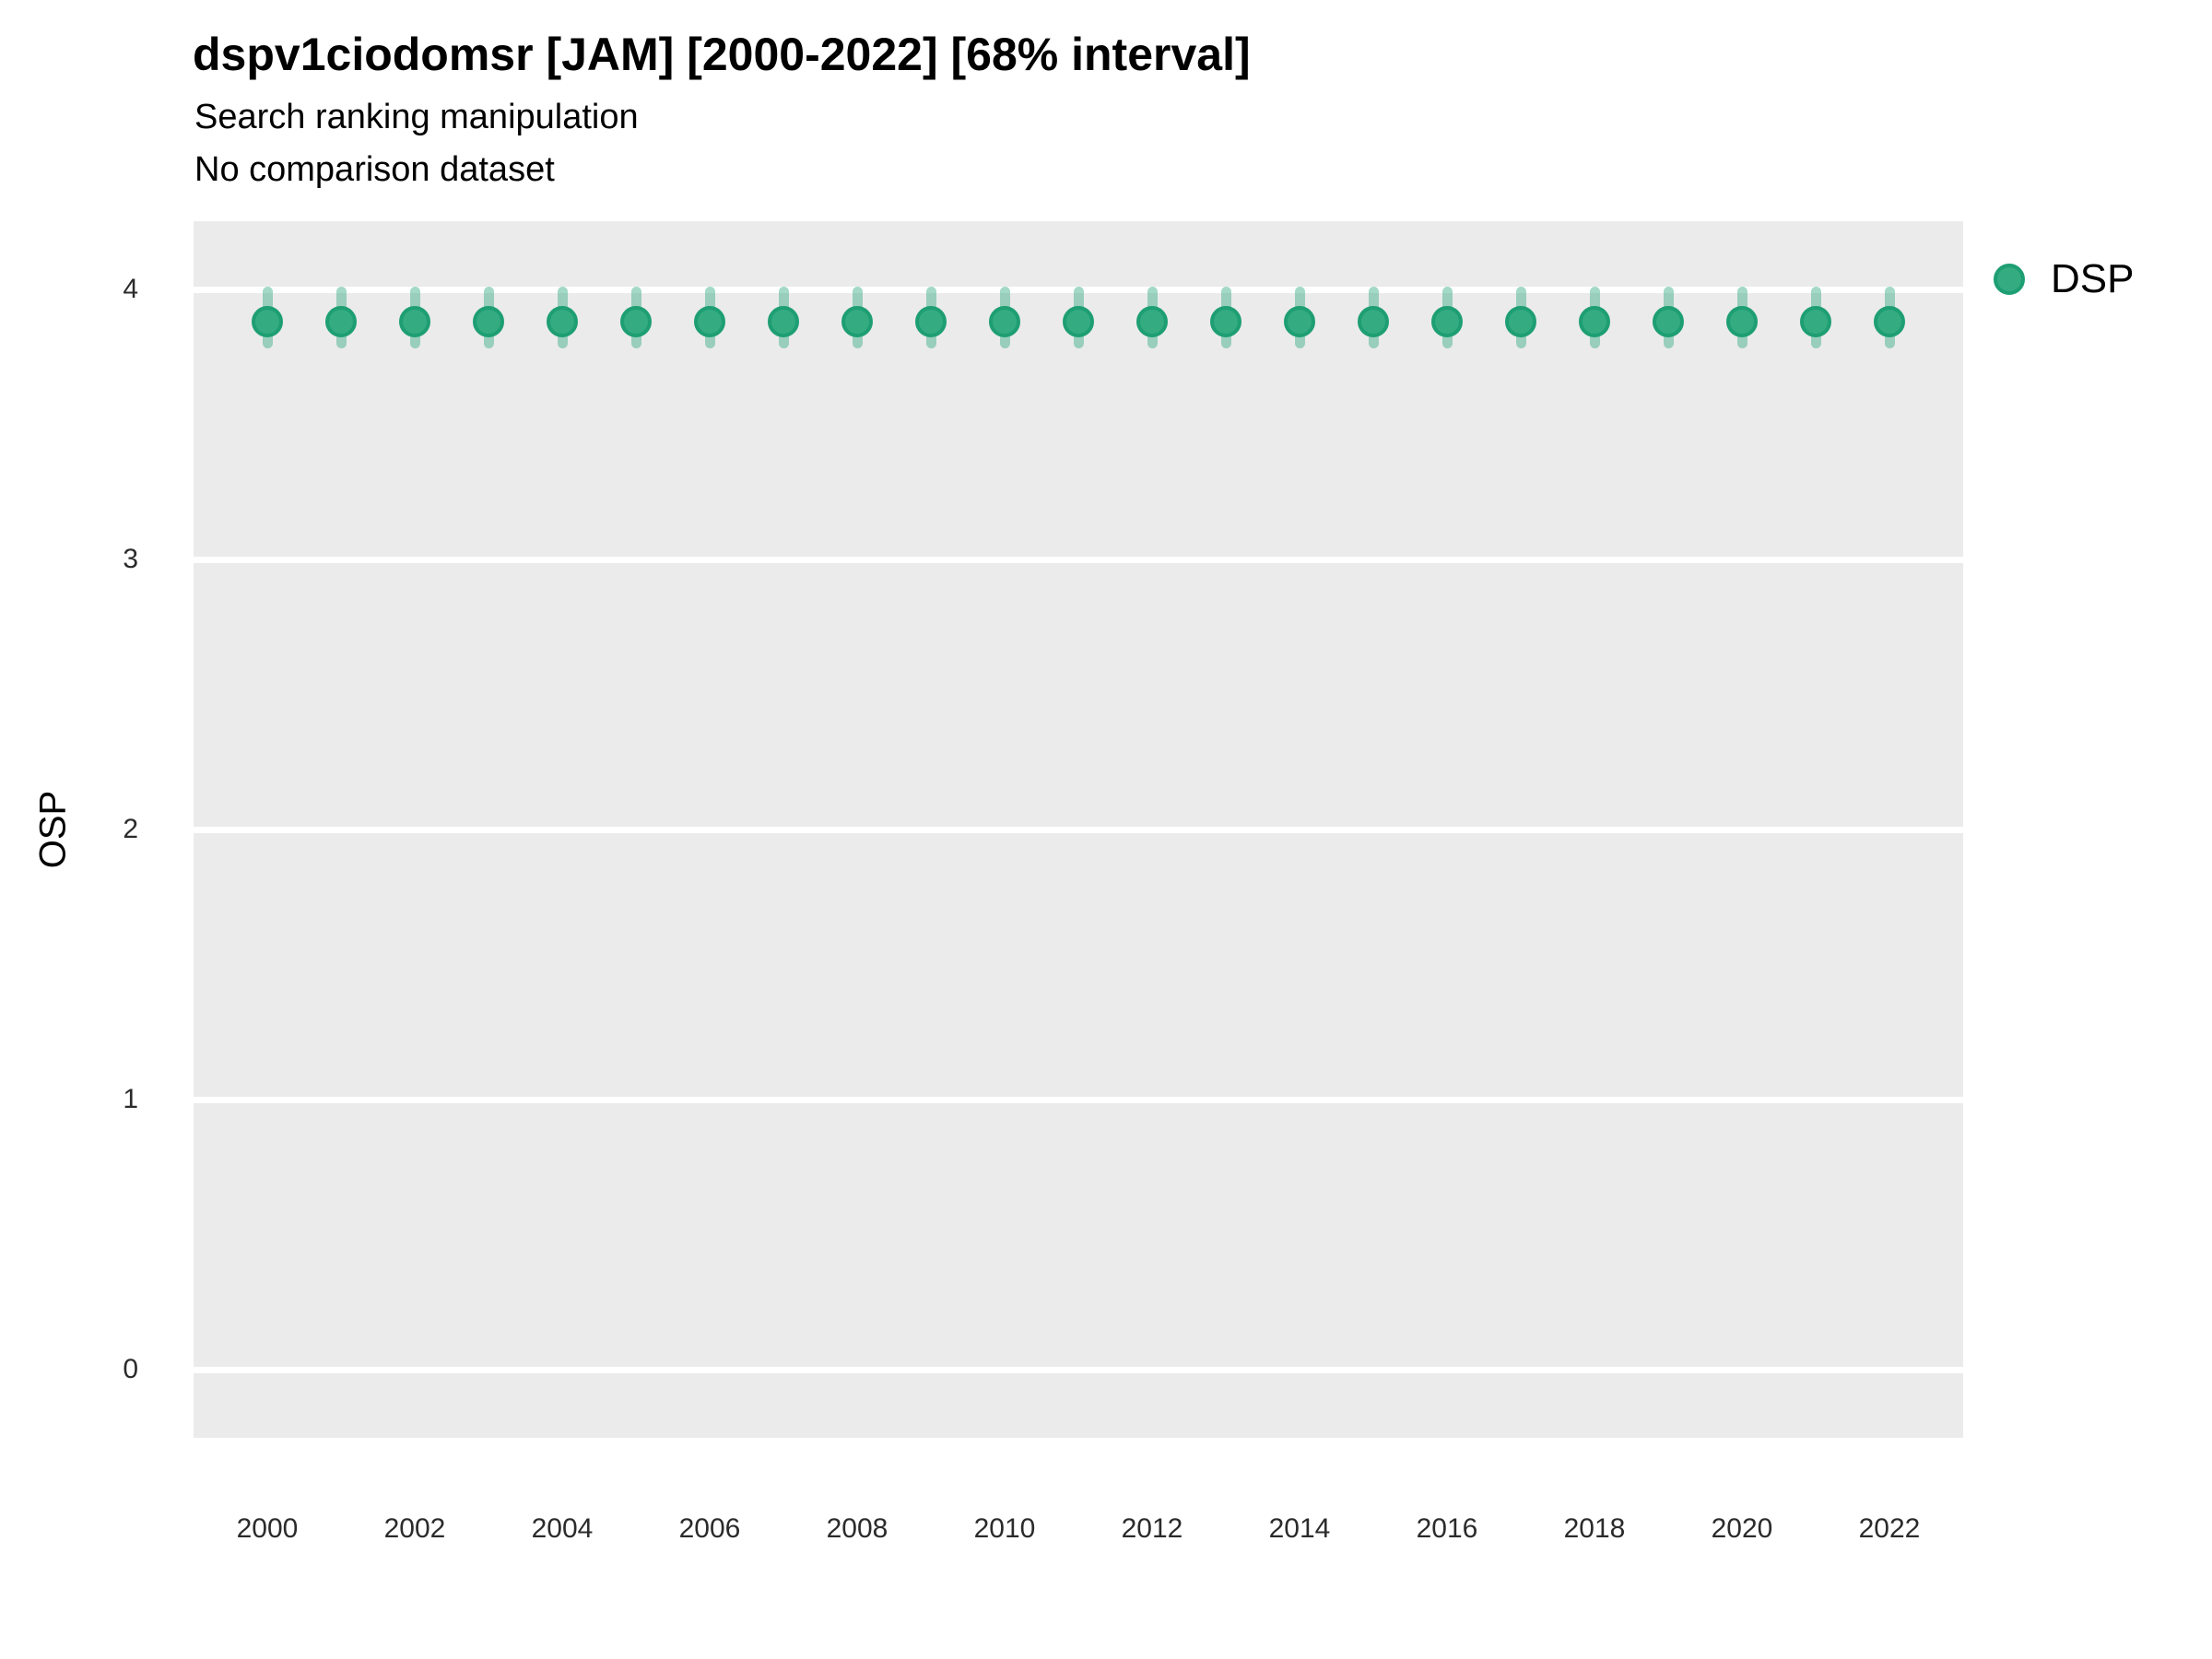  What do you see at coordinates (1447, 1528) in the screenshot?
I see `x-tick-label-2016: 2016` at bounding box center [1447, 1528].